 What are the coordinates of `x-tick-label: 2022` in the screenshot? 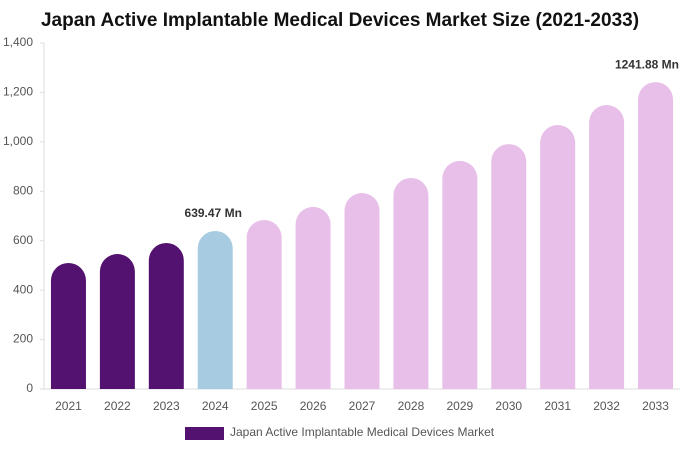 It's located at (117, 406).